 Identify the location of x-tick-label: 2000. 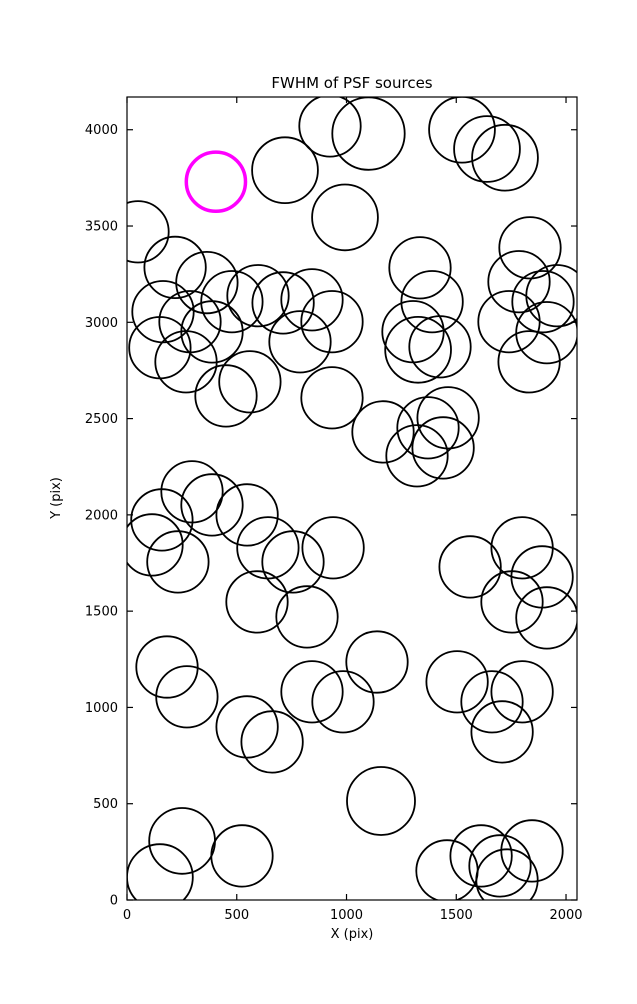
(565, 915).